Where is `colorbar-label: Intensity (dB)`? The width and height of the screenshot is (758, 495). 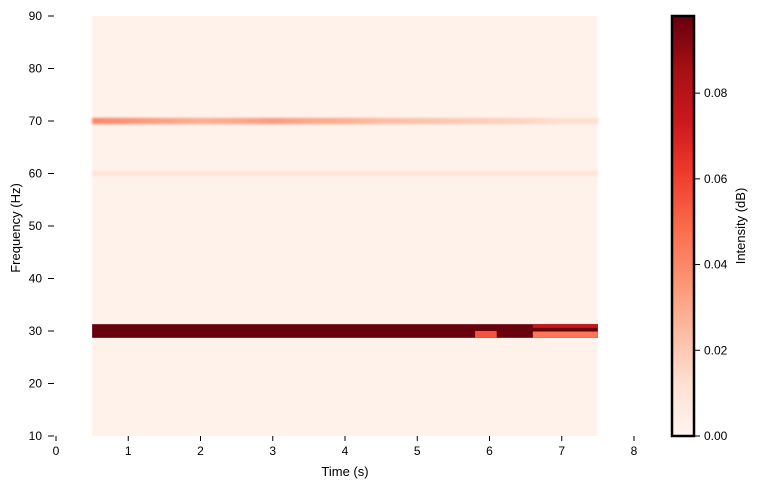
colorbar-label: Intensity (dB) is located at coordinates (740, 226).